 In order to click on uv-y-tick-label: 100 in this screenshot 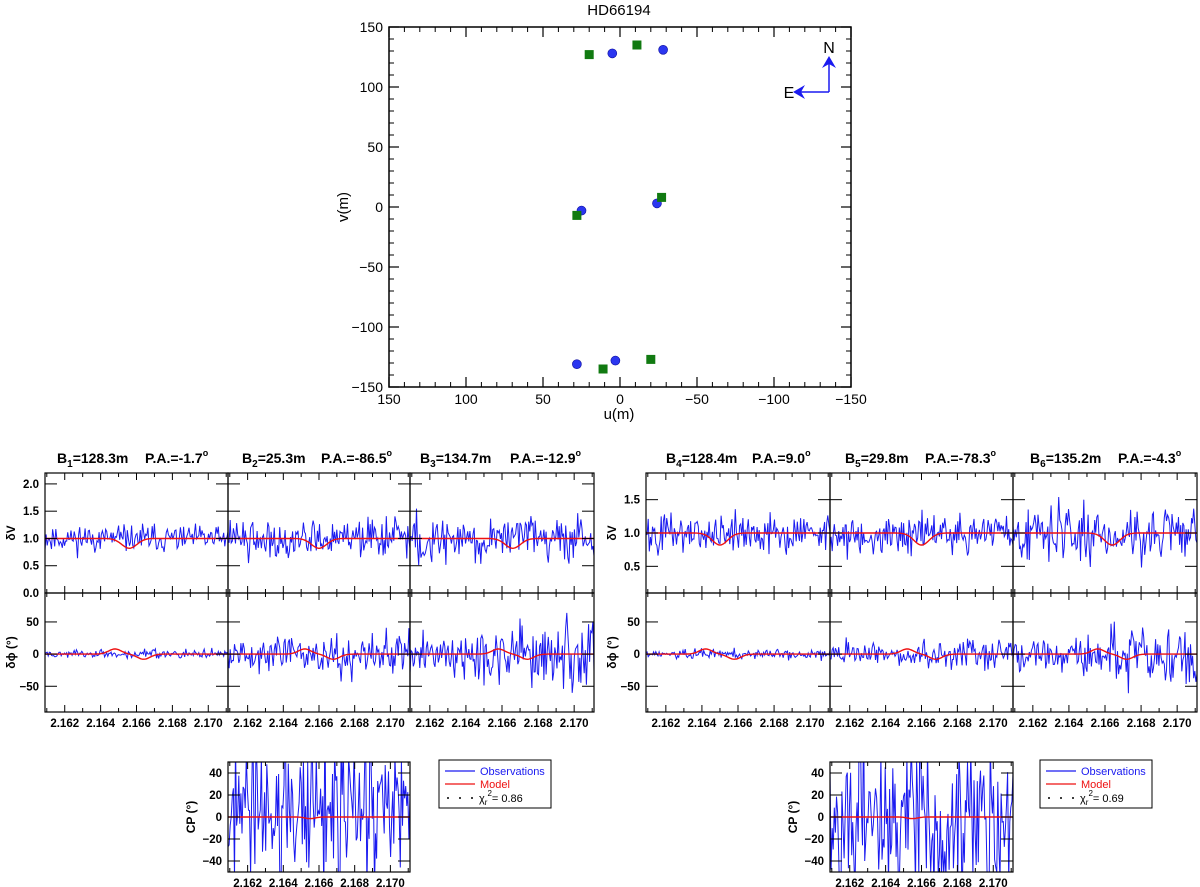, I will do `click(372, 87)`.